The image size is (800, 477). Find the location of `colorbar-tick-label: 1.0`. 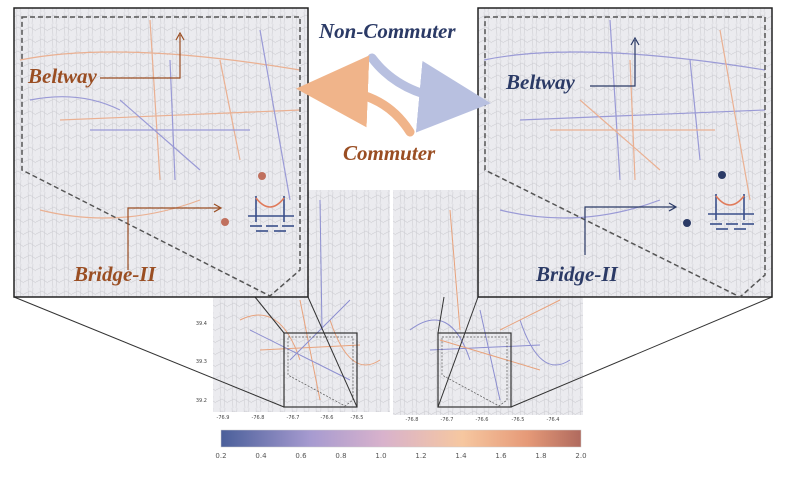

colorbar-tick-label: 1.0 is located at coordinates (380, 456).